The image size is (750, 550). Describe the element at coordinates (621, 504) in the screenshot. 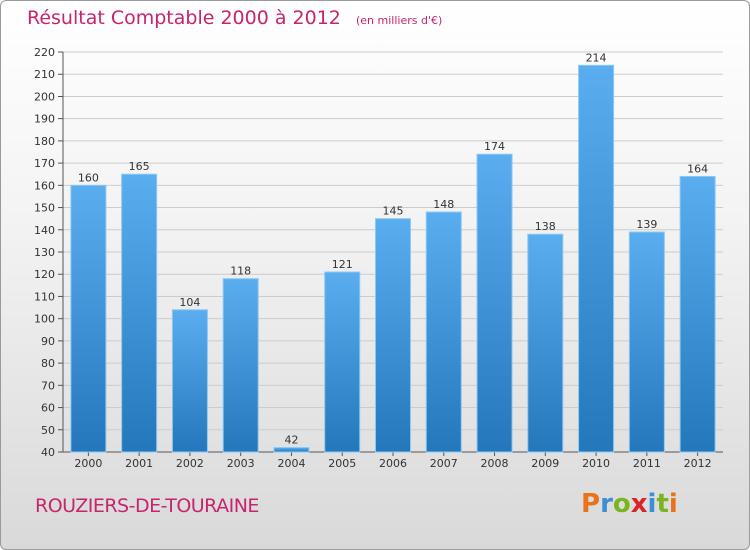

I see `logo-letter: o` at that location.